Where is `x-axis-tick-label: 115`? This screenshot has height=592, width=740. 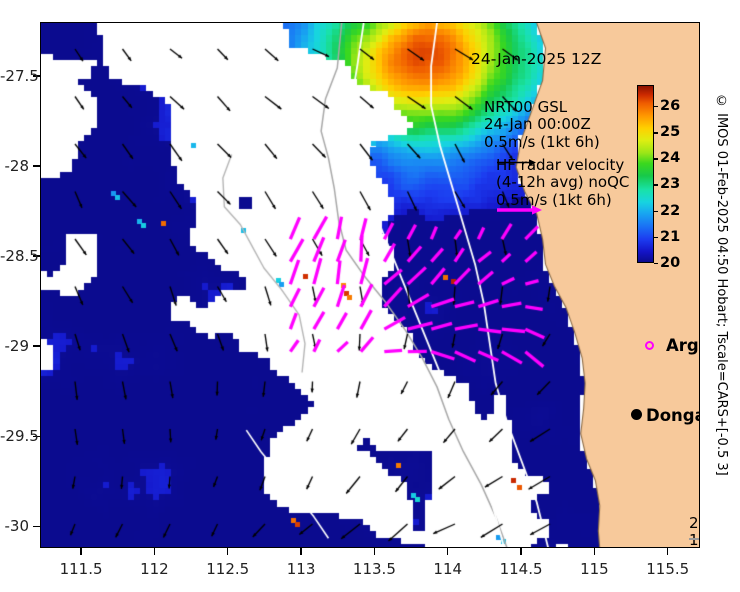 x-axis-tick-label: 115 is located at coordinates (594, 569).